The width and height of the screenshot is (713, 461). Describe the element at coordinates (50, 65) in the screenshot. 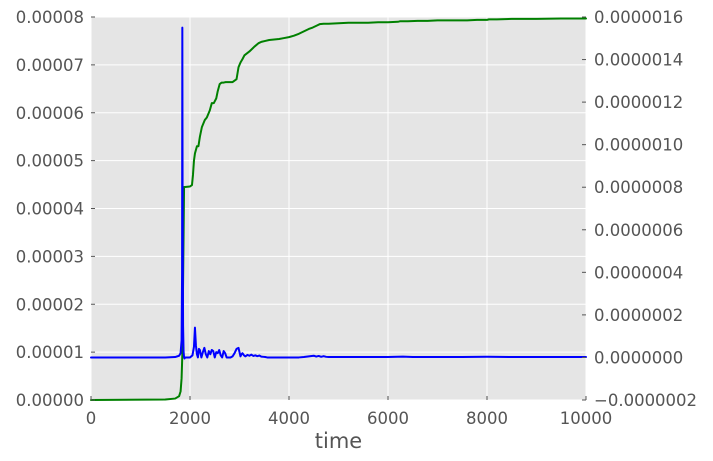

I see `y-left-tick-label: 0.00007` at that location.